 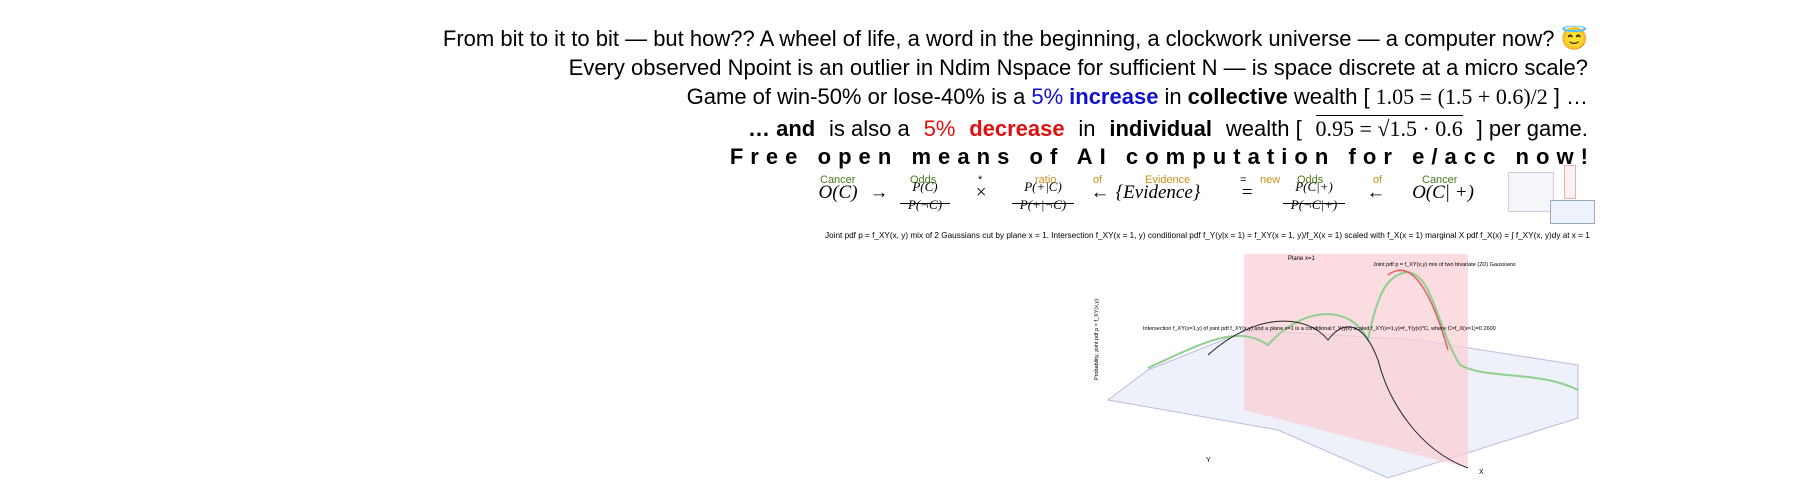 What do you see at coordinates (1443, 192) in the screenshot?
I see `formula-term: O(C| +)` at bounding box center [1443, 192].